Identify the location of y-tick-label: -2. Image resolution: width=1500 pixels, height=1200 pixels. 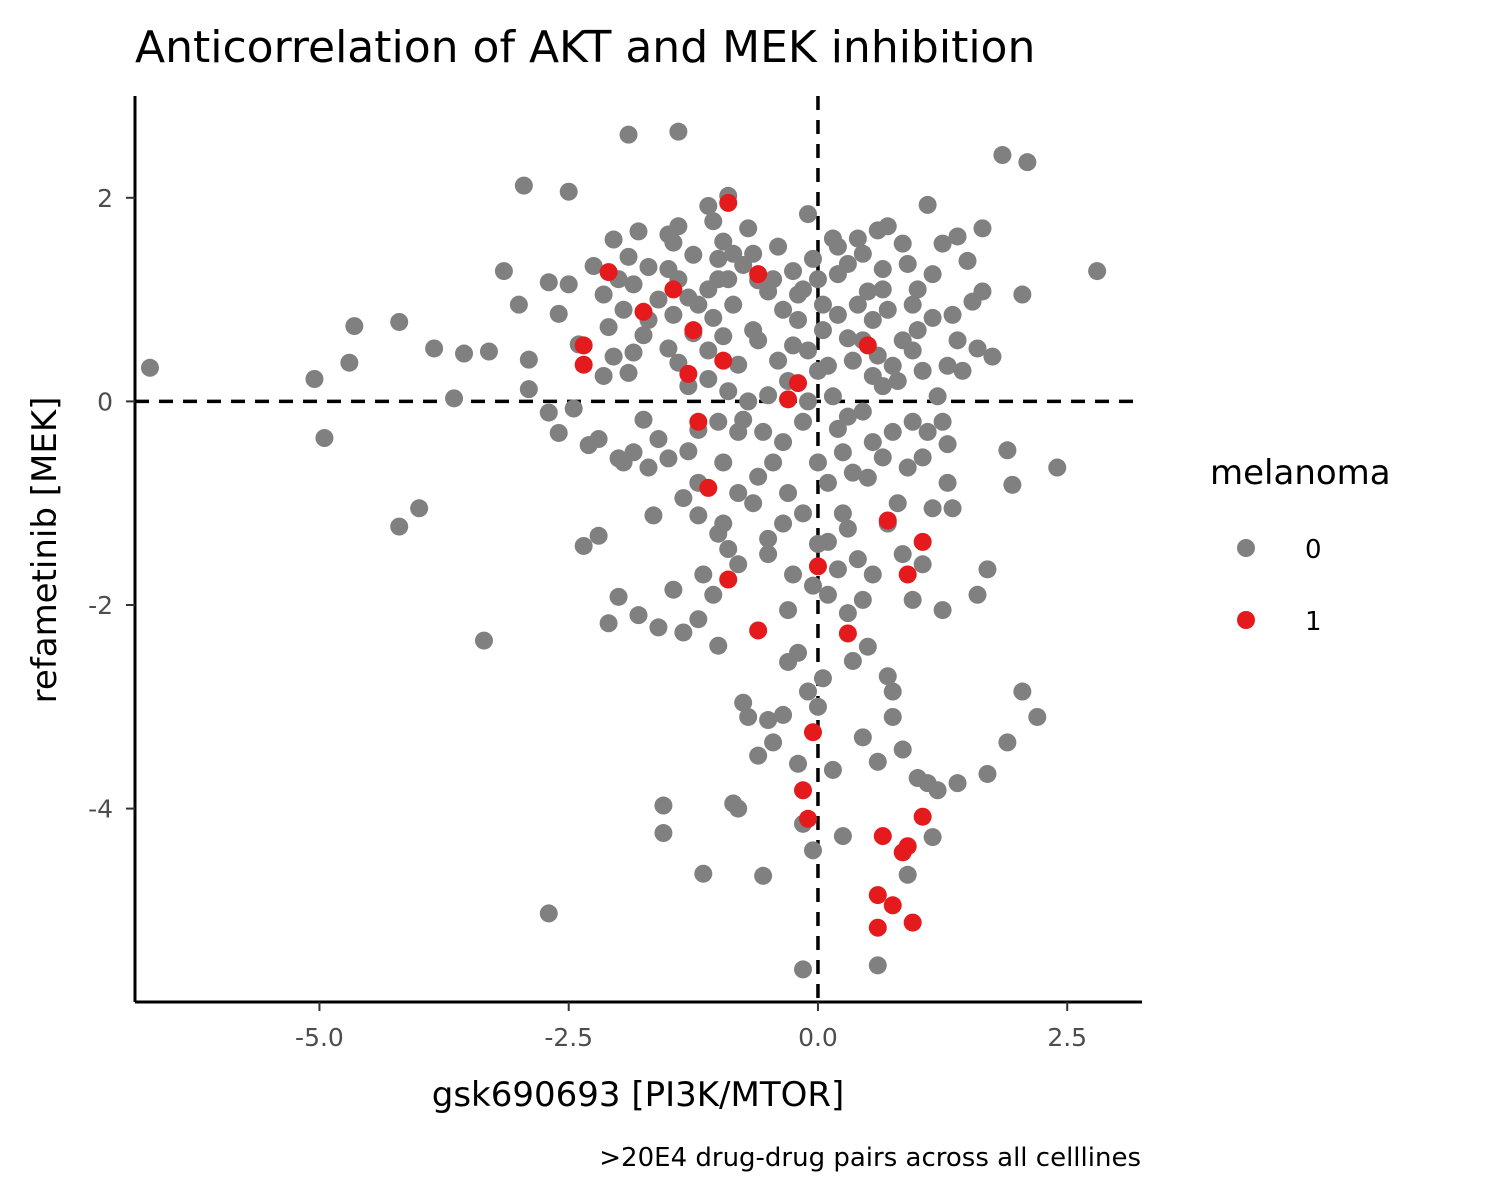
(100, 605).